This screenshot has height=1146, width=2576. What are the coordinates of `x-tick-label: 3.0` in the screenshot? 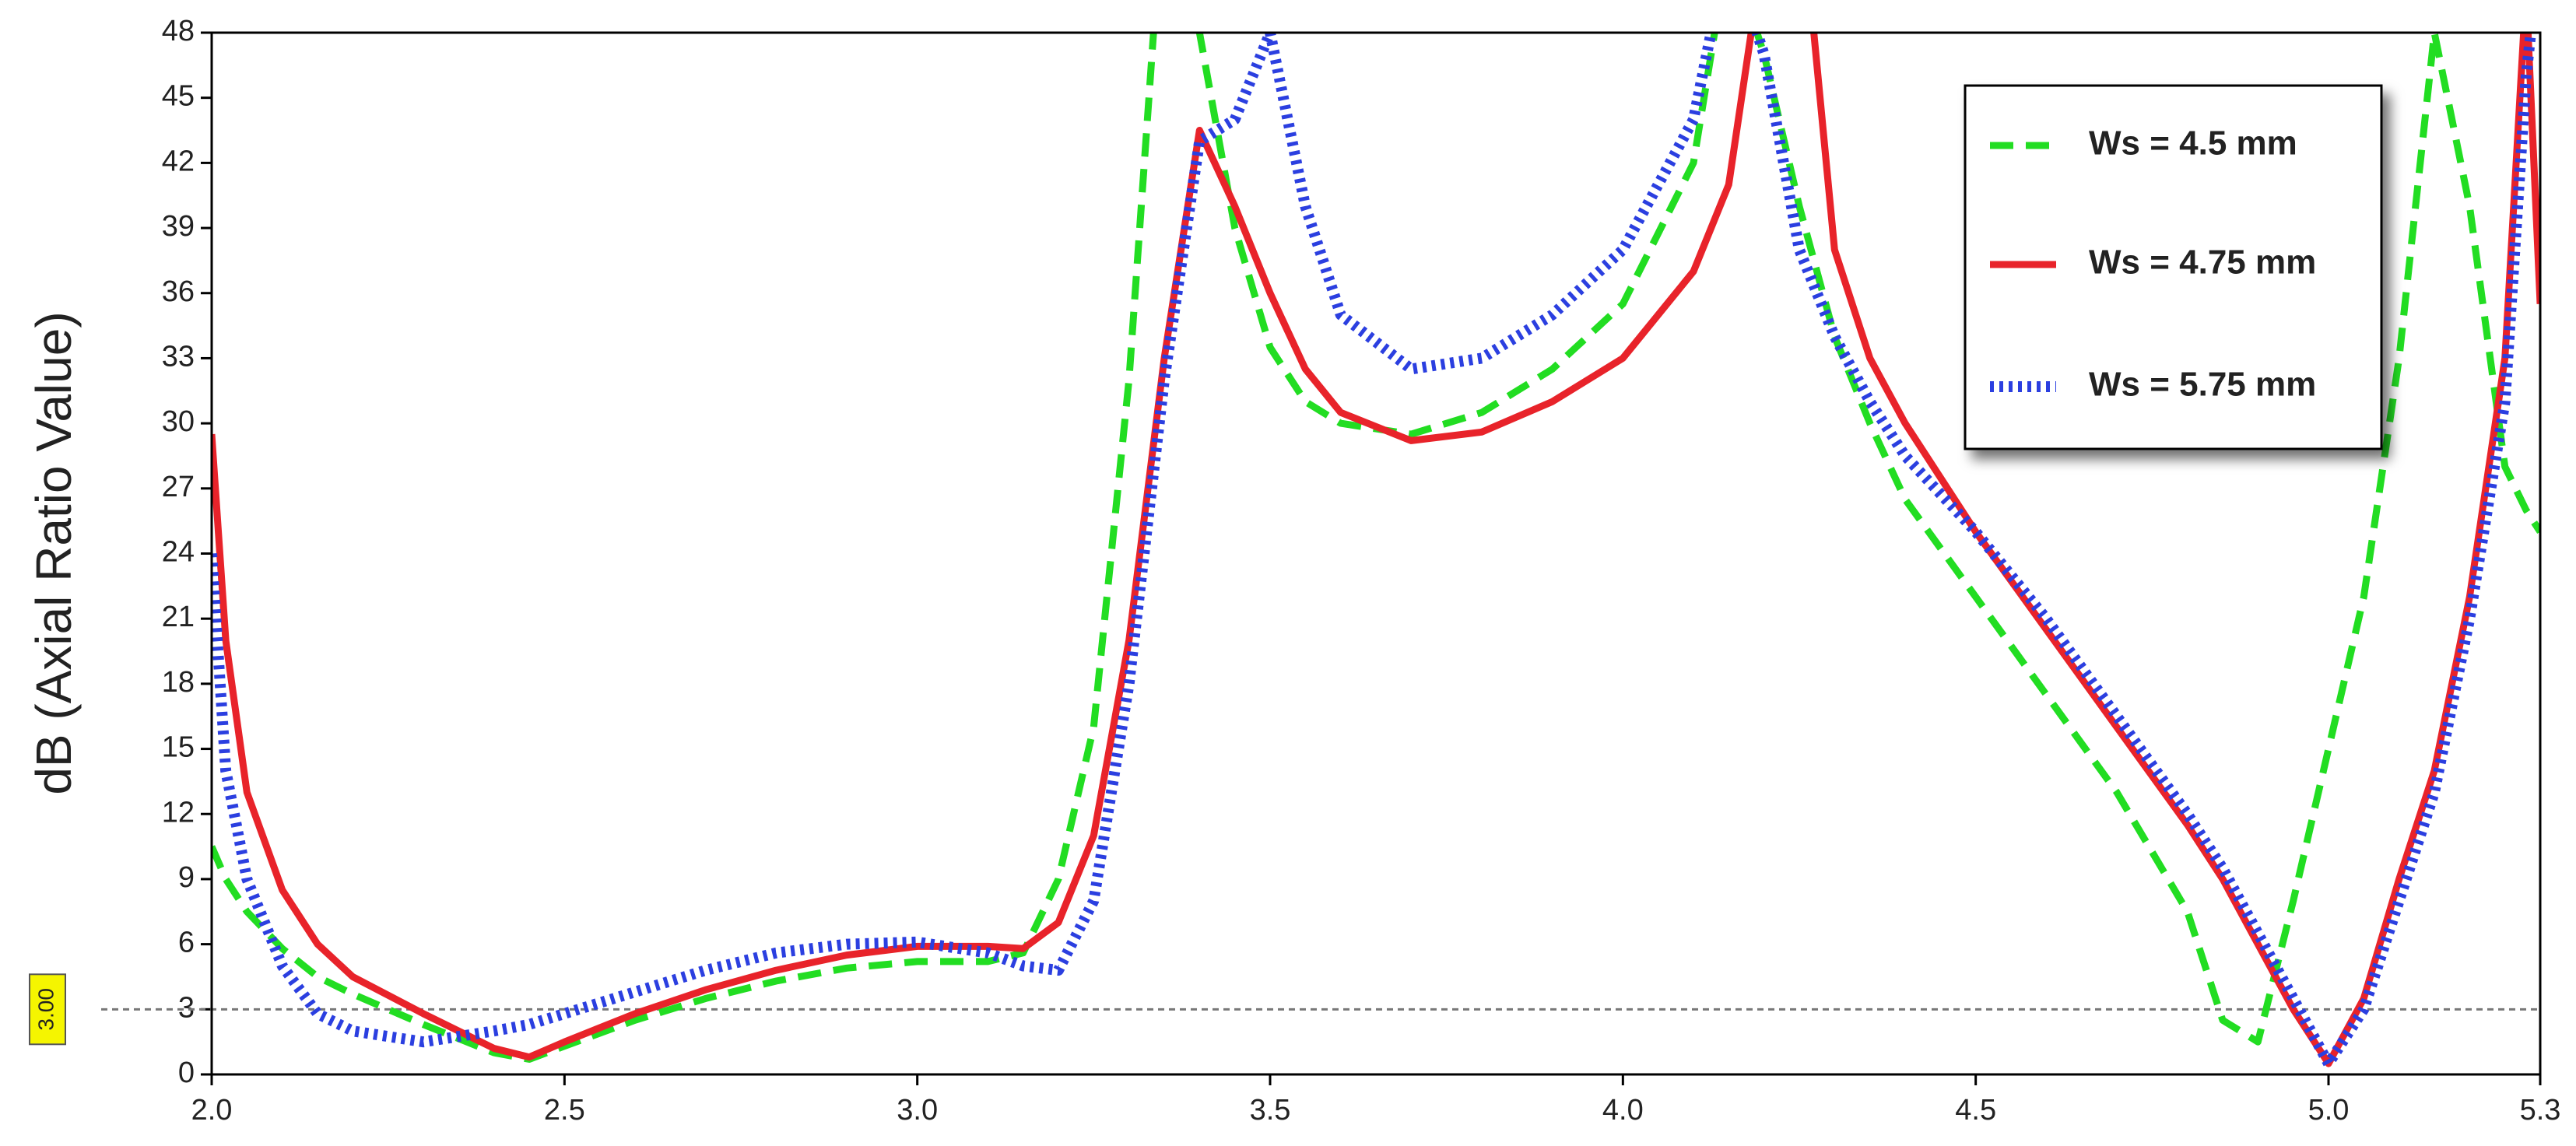 It's located at (918, 1111).